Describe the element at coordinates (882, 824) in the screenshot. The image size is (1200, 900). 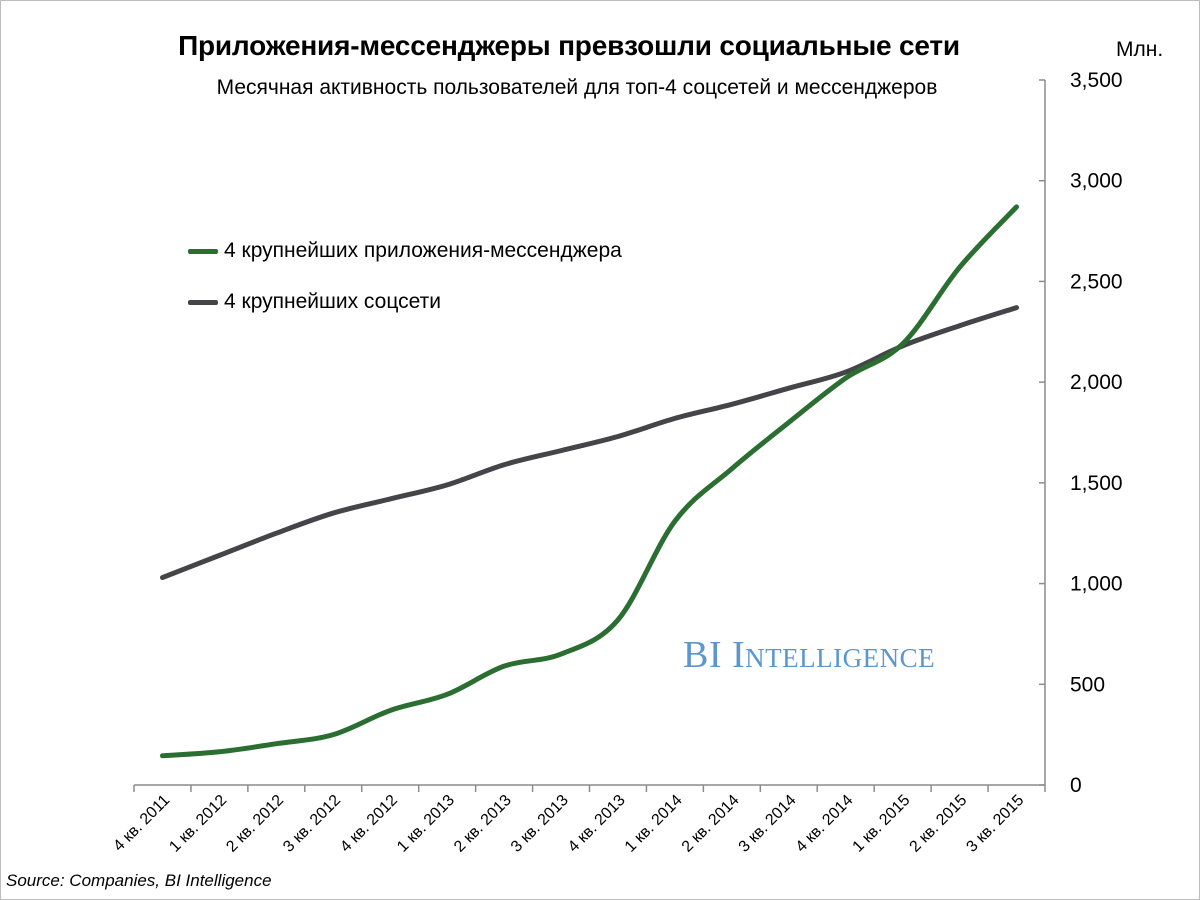
I see `x-tick-label: 1 кв. 2015` at that location.